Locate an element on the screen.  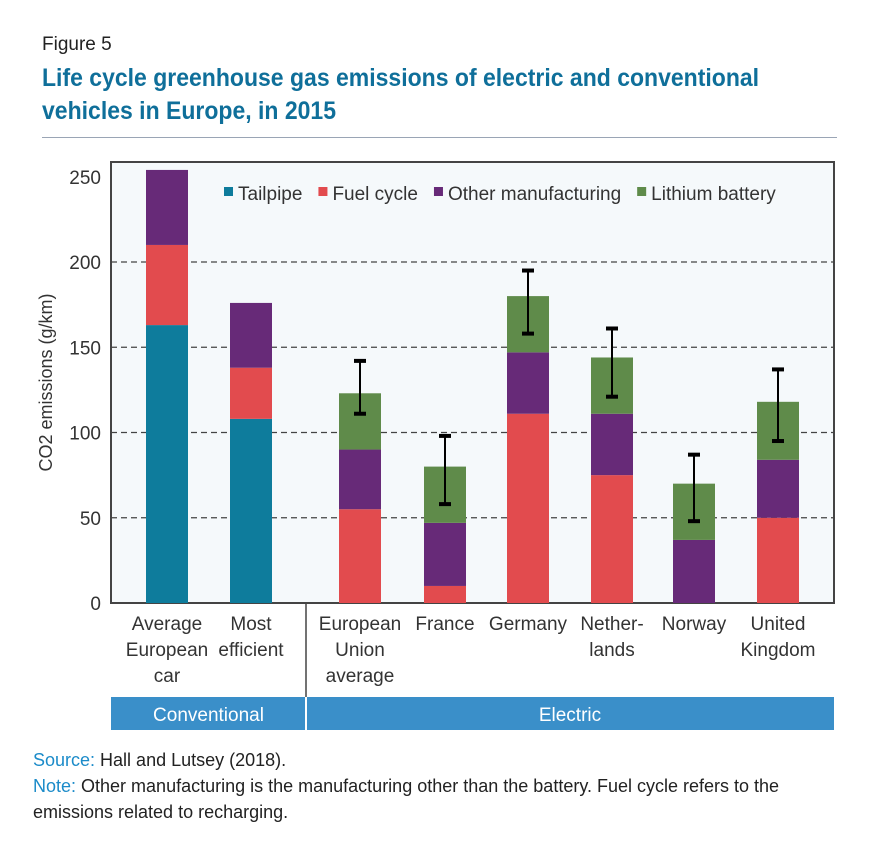
category-label: Nether- is located at coordinates (611, 624).